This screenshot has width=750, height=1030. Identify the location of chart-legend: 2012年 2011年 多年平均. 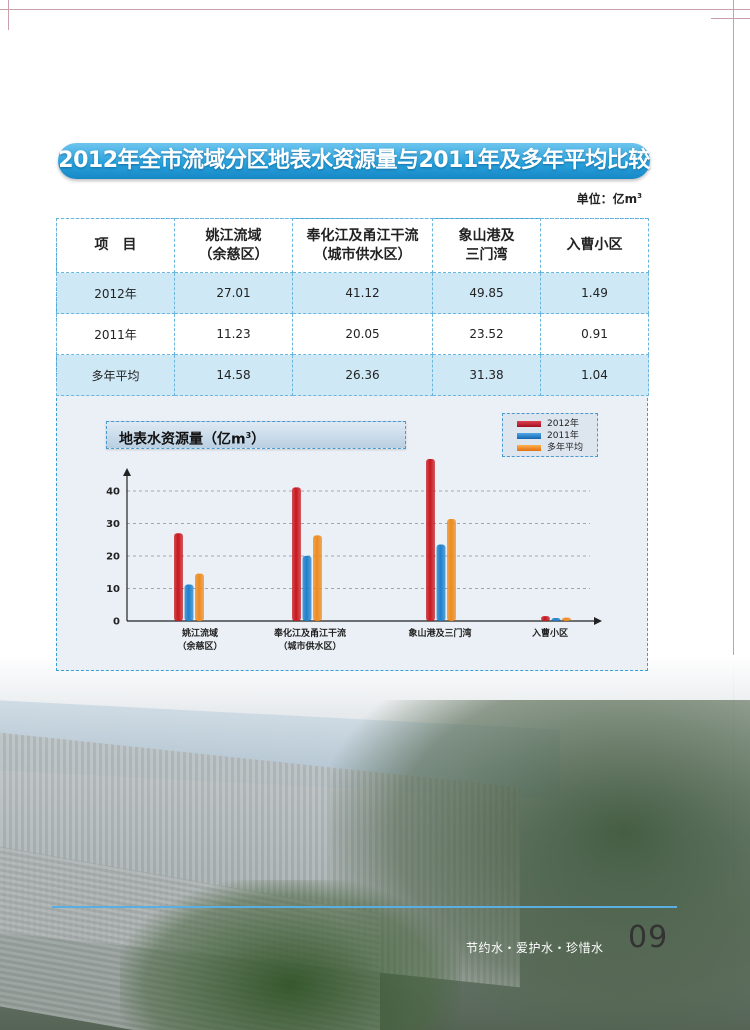
(550, 435).